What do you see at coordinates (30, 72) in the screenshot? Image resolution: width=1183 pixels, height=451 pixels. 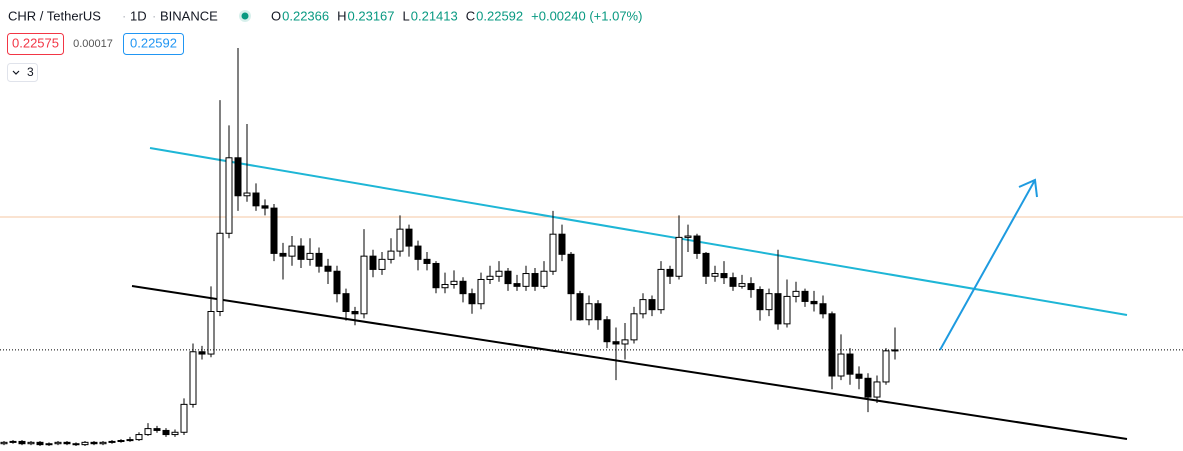 I see `indicators-count: 3` at bounding box center [30, 72].